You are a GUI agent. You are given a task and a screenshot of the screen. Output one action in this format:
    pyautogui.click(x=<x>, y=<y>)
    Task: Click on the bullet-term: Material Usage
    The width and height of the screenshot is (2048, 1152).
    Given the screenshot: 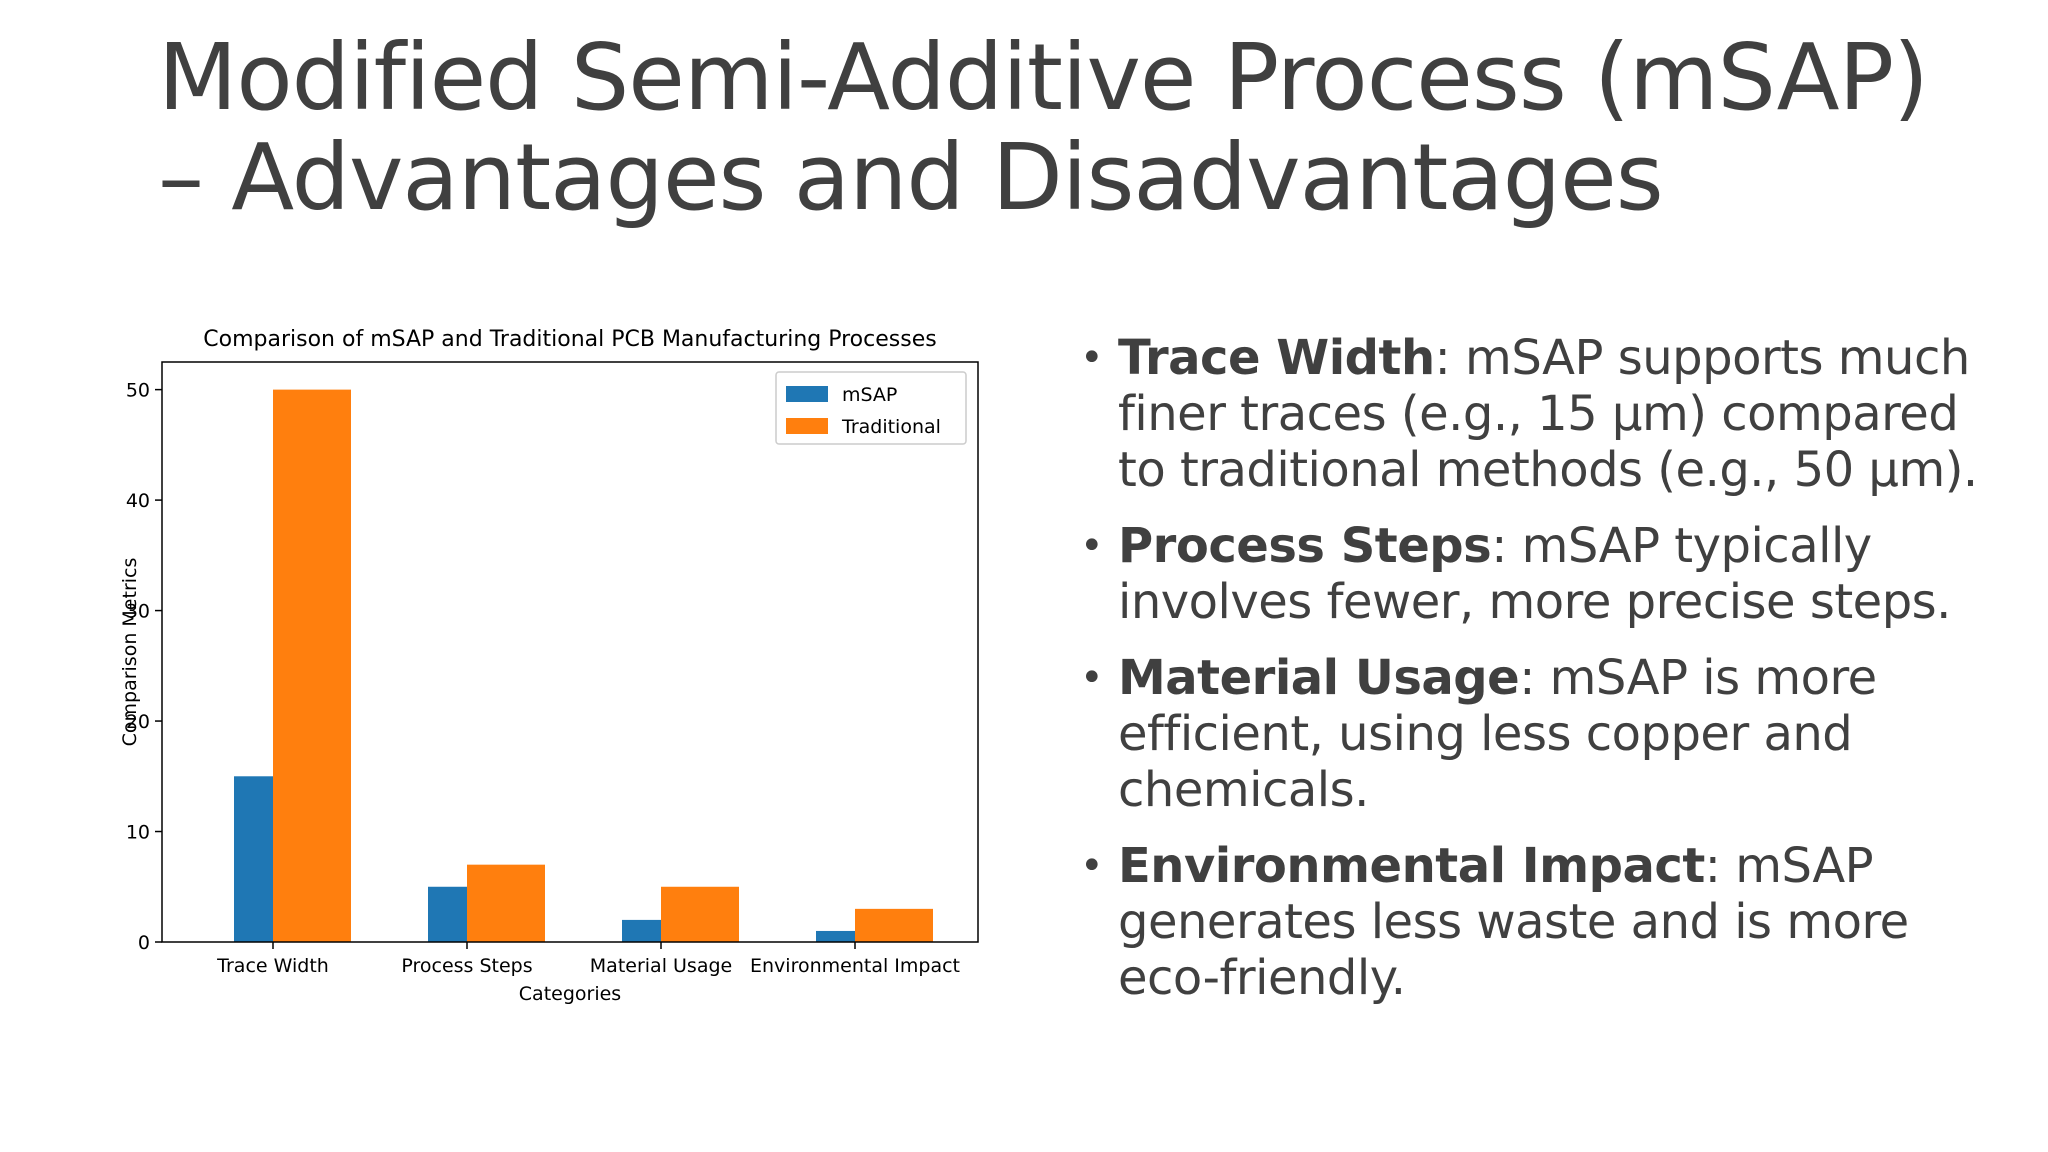 What is the action you would take?
    pyautogui.click(x=1319, y=678)
    